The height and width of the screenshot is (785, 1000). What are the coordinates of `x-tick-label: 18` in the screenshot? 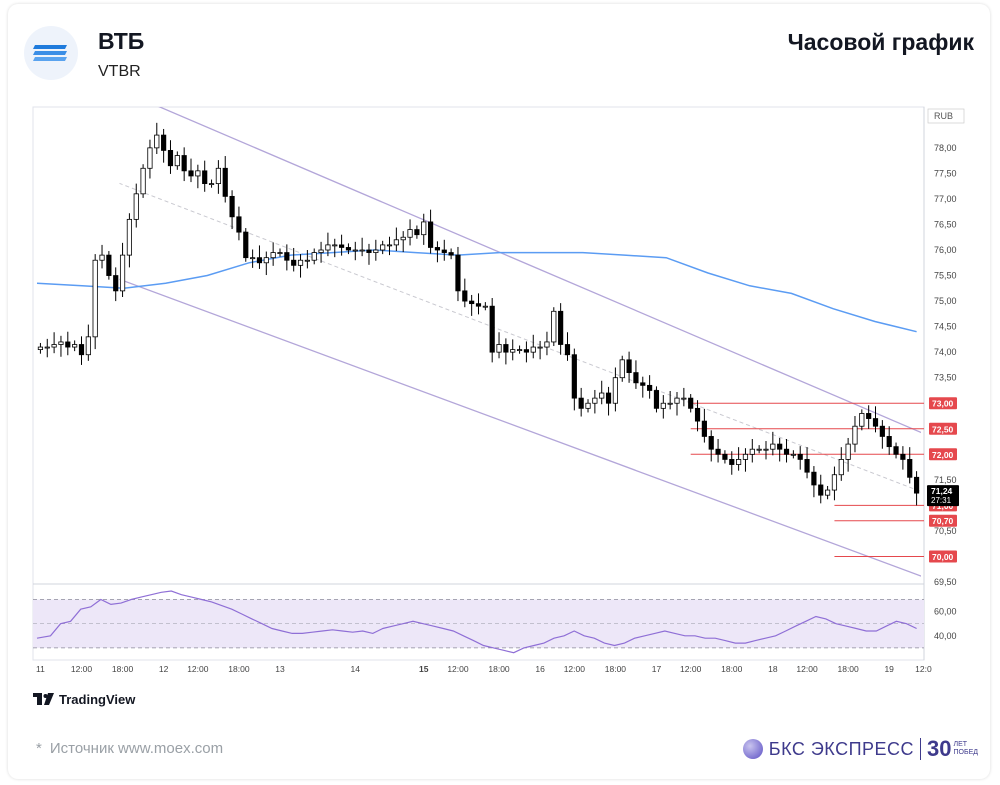 It's located at (773, 669).